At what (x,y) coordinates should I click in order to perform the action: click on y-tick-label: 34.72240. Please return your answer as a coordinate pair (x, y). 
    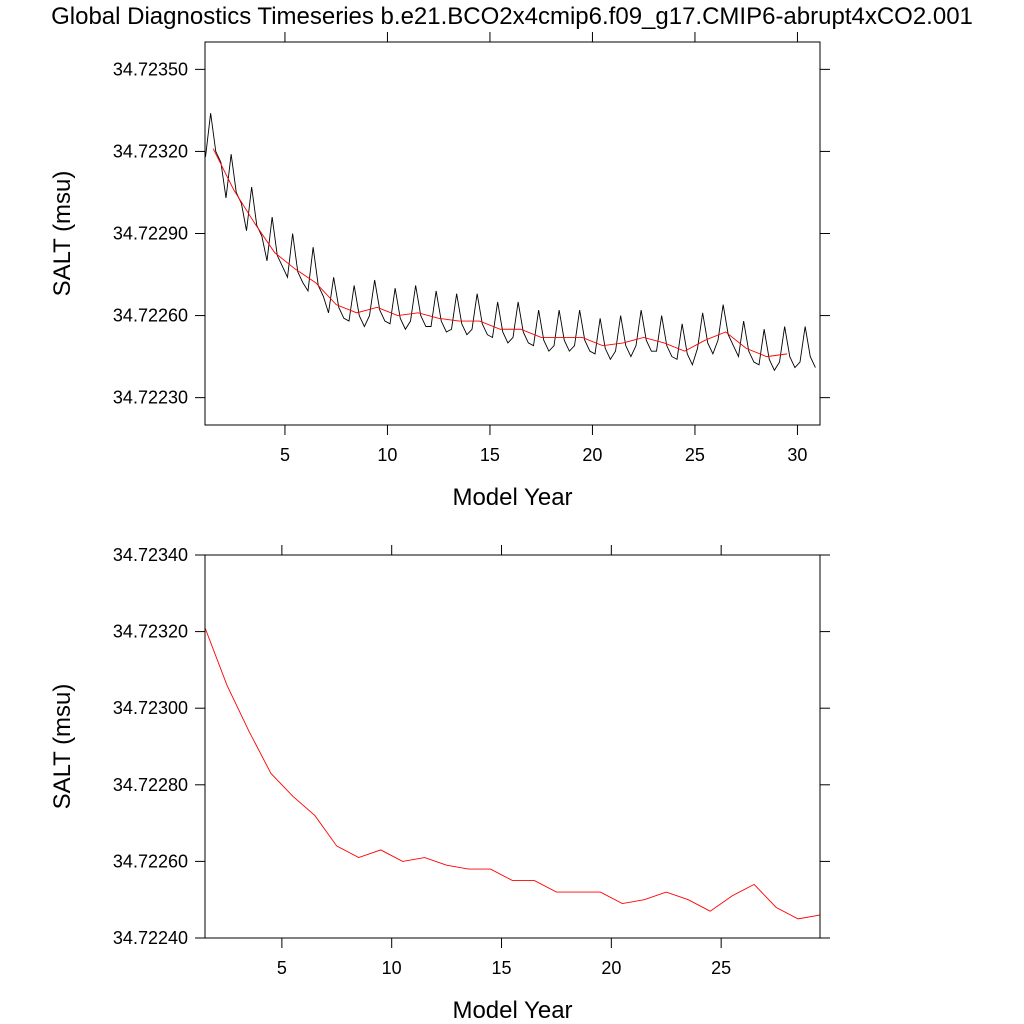
    Looking at the image, I should click on (150, 938).